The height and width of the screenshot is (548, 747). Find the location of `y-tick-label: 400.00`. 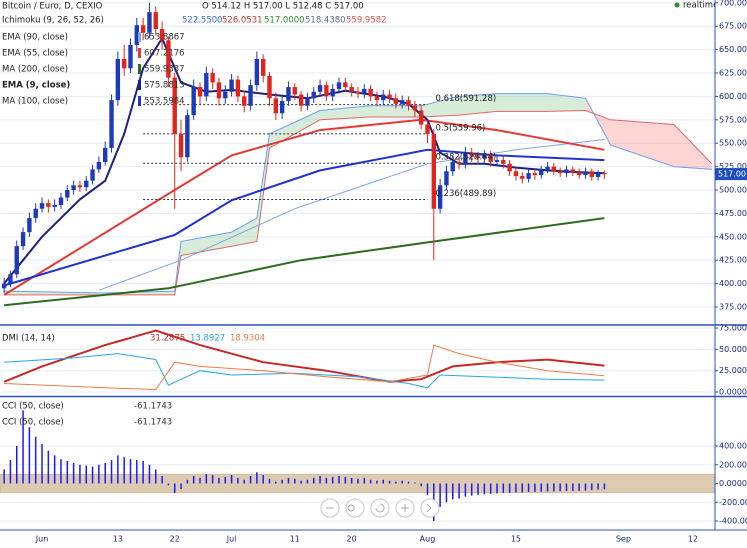

y-tick-label: 400.00 is located at coordinates (733, 283).